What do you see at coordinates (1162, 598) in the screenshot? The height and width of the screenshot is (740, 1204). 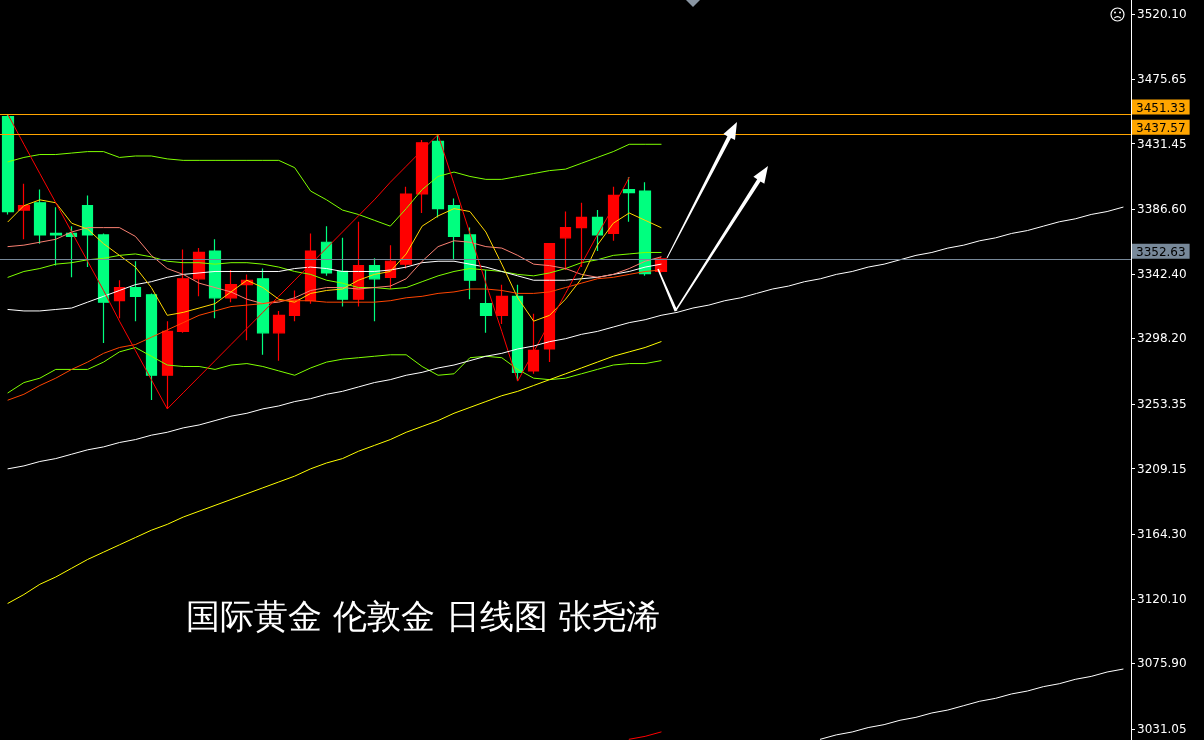 I see `y-tick-label: 3120.10` at bounding box center [1162, 598].